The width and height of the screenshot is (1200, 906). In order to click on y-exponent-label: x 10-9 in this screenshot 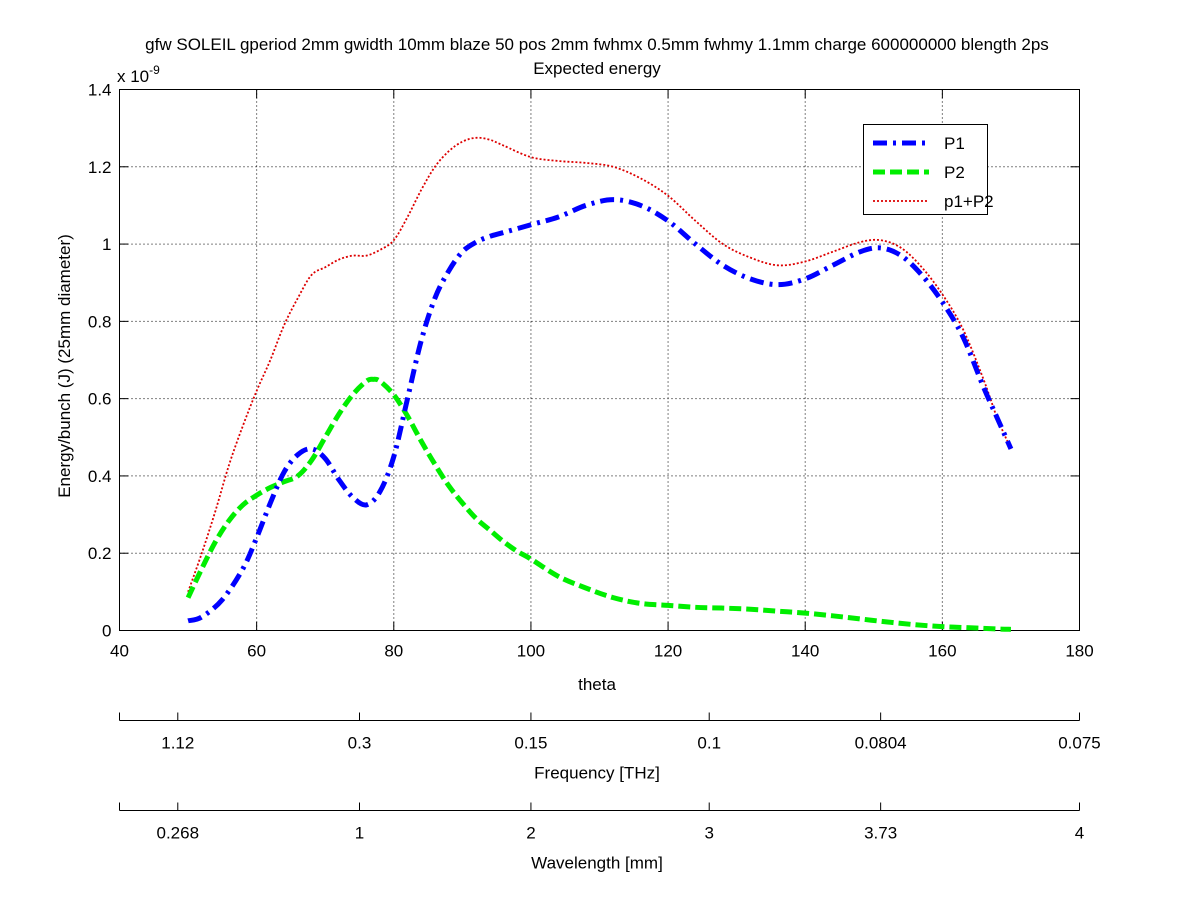, I will do `click(138, 74)`.